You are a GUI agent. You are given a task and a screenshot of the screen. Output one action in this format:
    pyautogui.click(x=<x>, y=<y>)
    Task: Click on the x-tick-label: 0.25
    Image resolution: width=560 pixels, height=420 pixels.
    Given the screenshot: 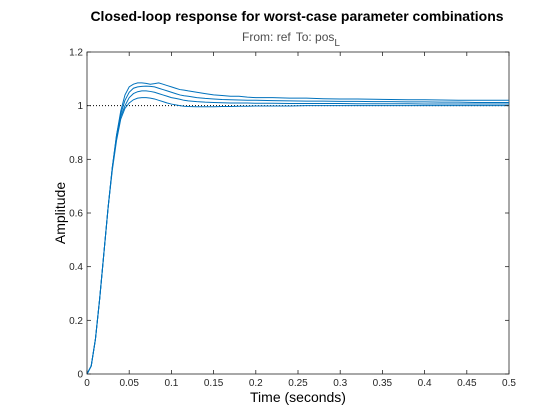 What is the action you would take?
    pyautogui.click(x=298, y=383)
    